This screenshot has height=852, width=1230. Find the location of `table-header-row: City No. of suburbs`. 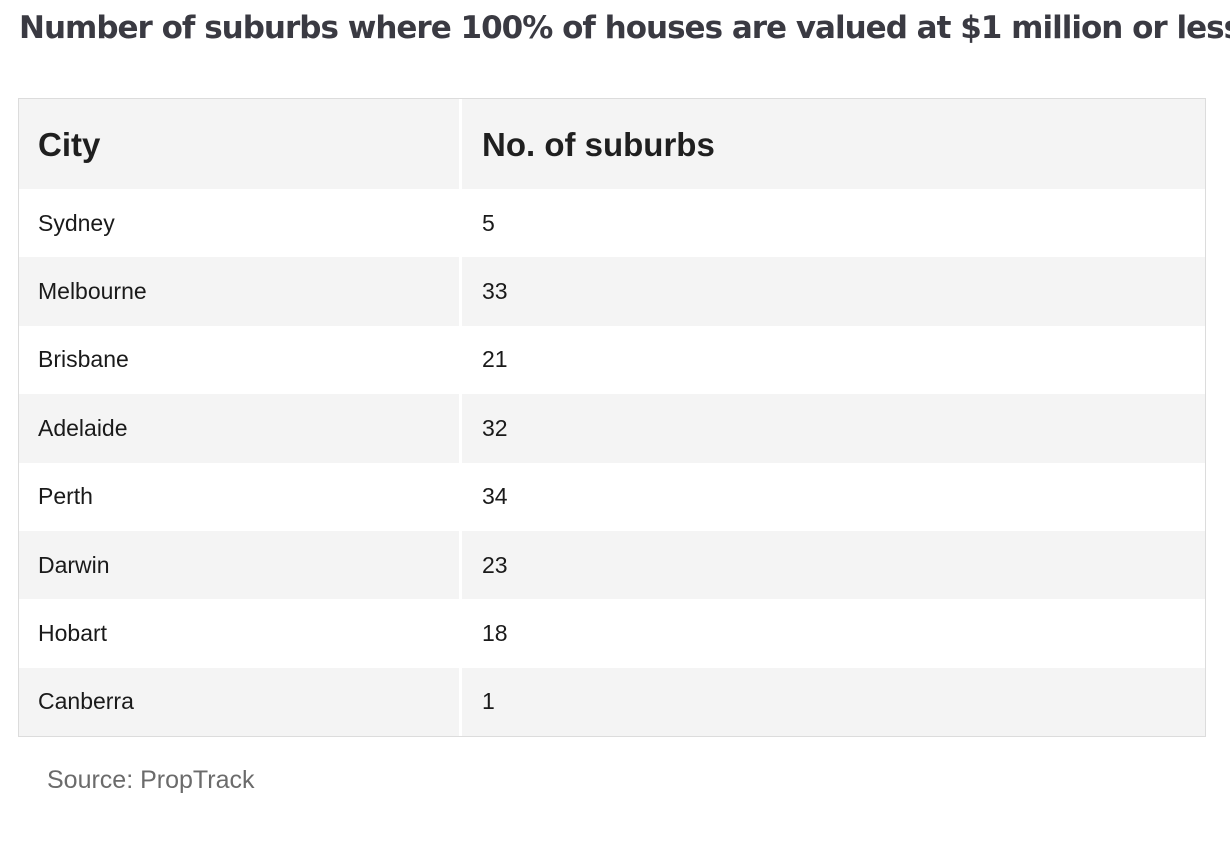

table-header-row: City No. of suburbs is located at coordinates (612, 144).